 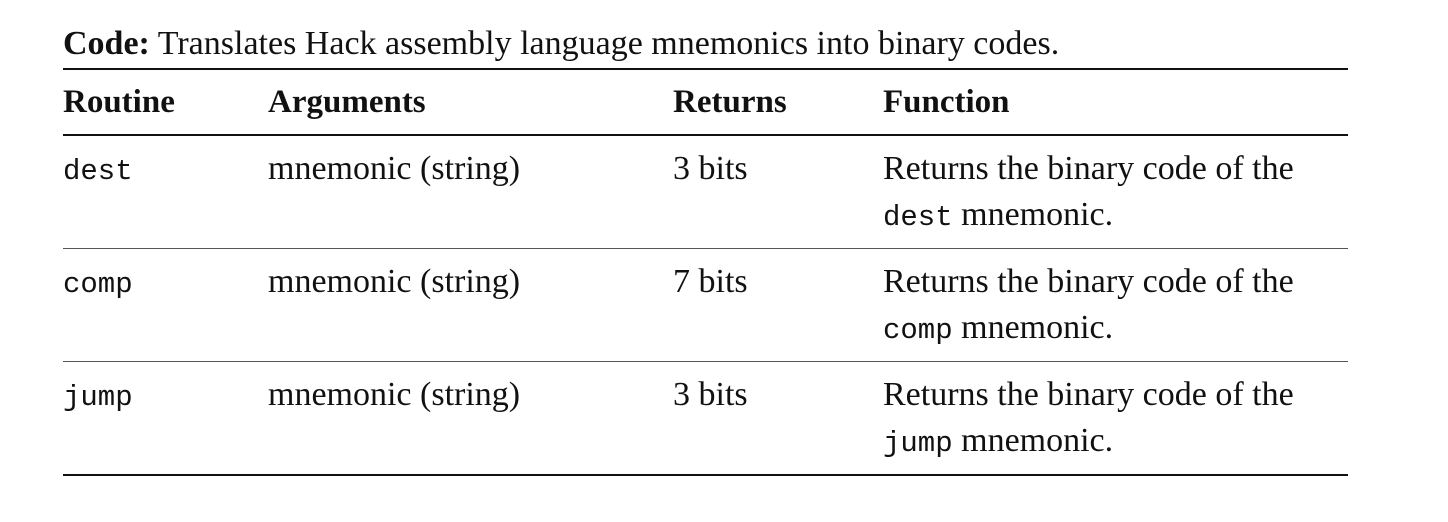 I want to click on caption-lead: Code:, so click(x=106, y=43).